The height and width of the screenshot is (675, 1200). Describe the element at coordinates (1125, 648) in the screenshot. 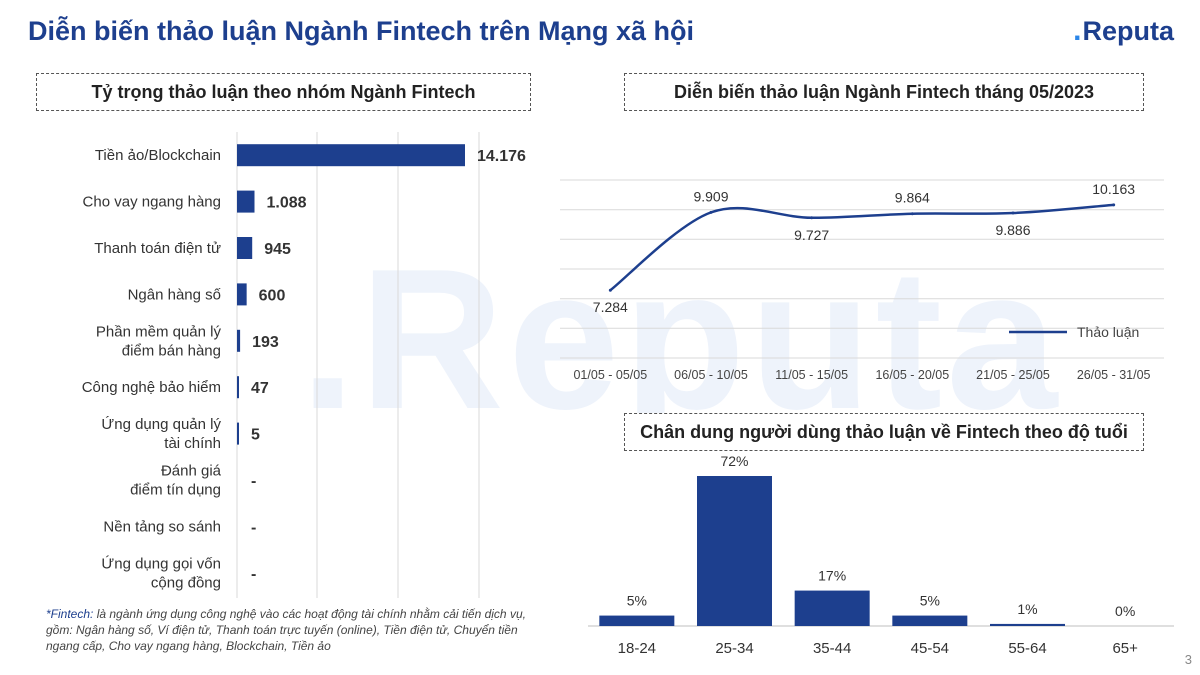

I see `age-category-label-5: 65+` at that location.